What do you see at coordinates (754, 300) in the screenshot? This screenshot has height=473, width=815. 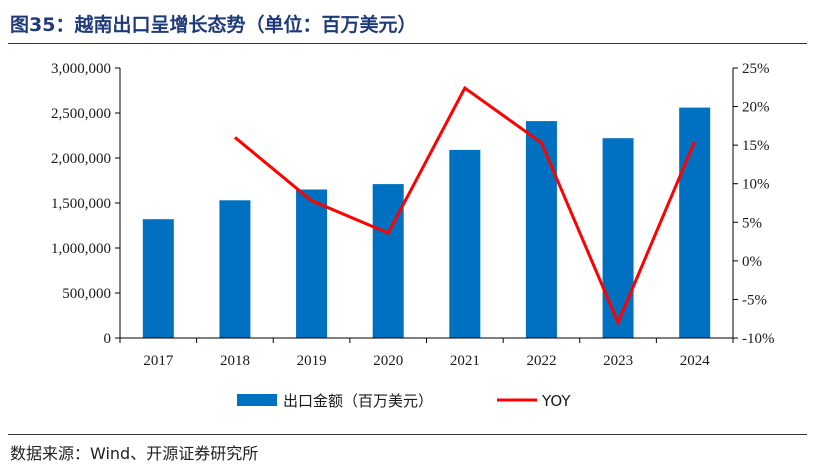 I see `right-tick-label: -5%` at bounding box center [754, 300].